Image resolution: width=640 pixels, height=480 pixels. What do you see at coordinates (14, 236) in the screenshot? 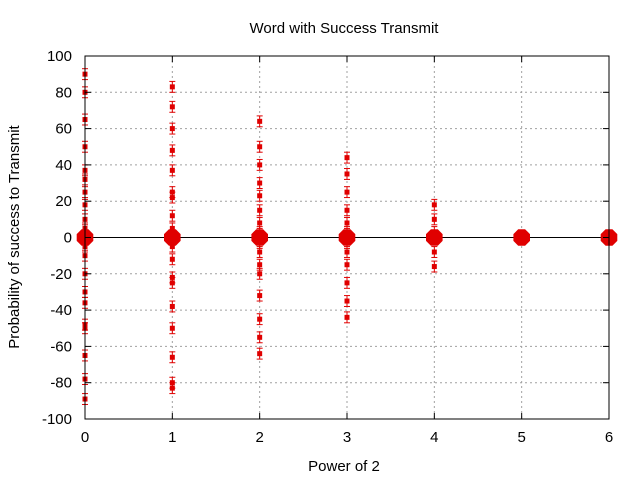
I see `y-axis-label: Probability of success to Transmit` at bounding box center [14, 236].